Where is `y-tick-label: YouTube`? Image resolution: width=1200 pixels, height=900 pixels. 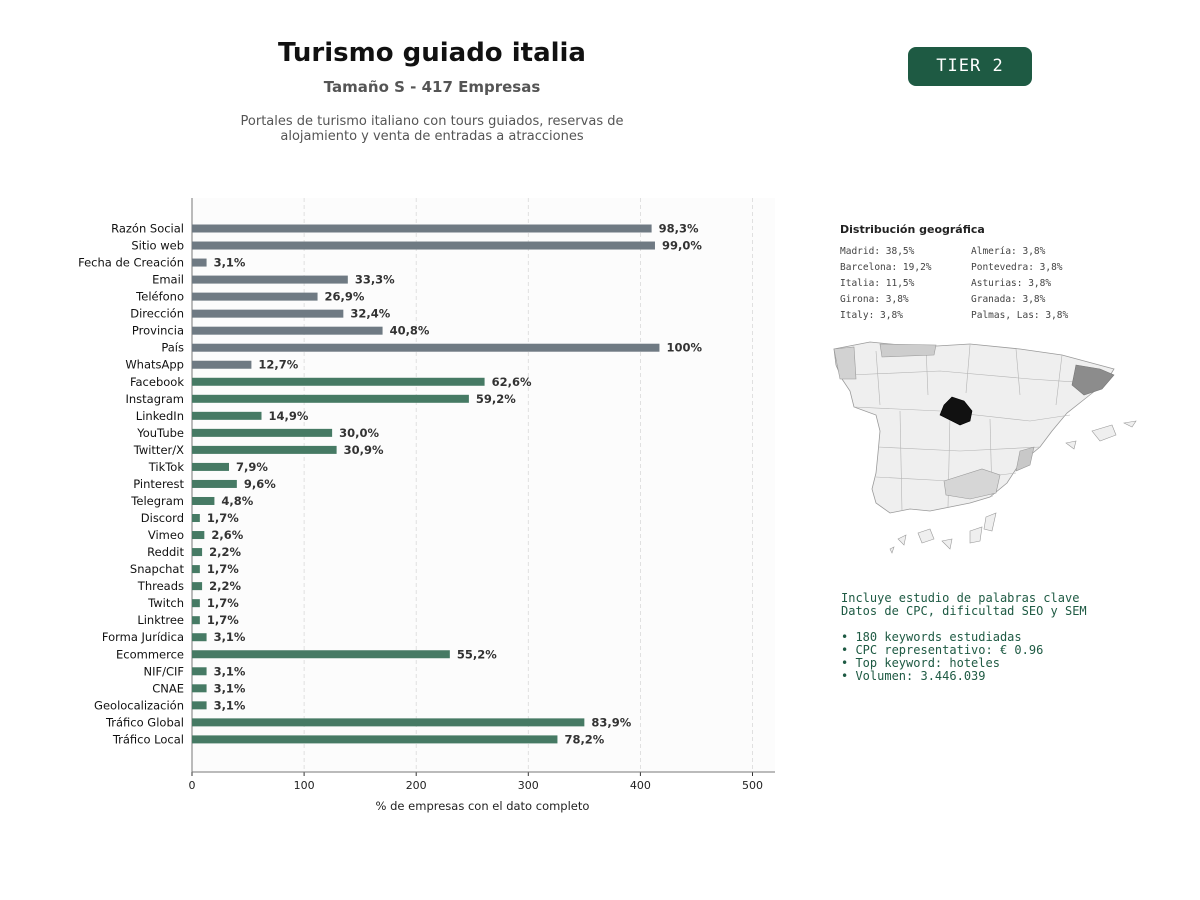 y-tick-label: YouTube is located at coordinates (160, 433).